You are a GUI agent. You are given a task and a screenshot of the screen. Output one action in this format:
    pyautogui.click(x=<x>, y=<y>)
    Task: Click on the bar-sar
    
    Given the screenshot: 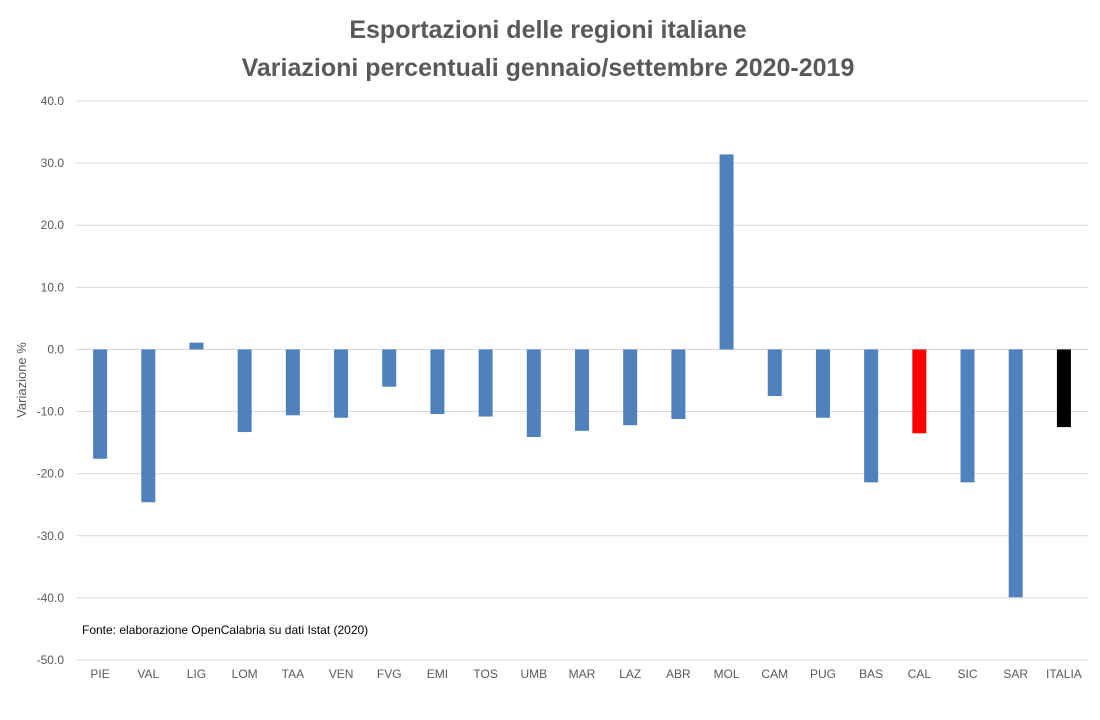 What is the action you would take?
    pyautogui.click(x=1015, y=473)
    